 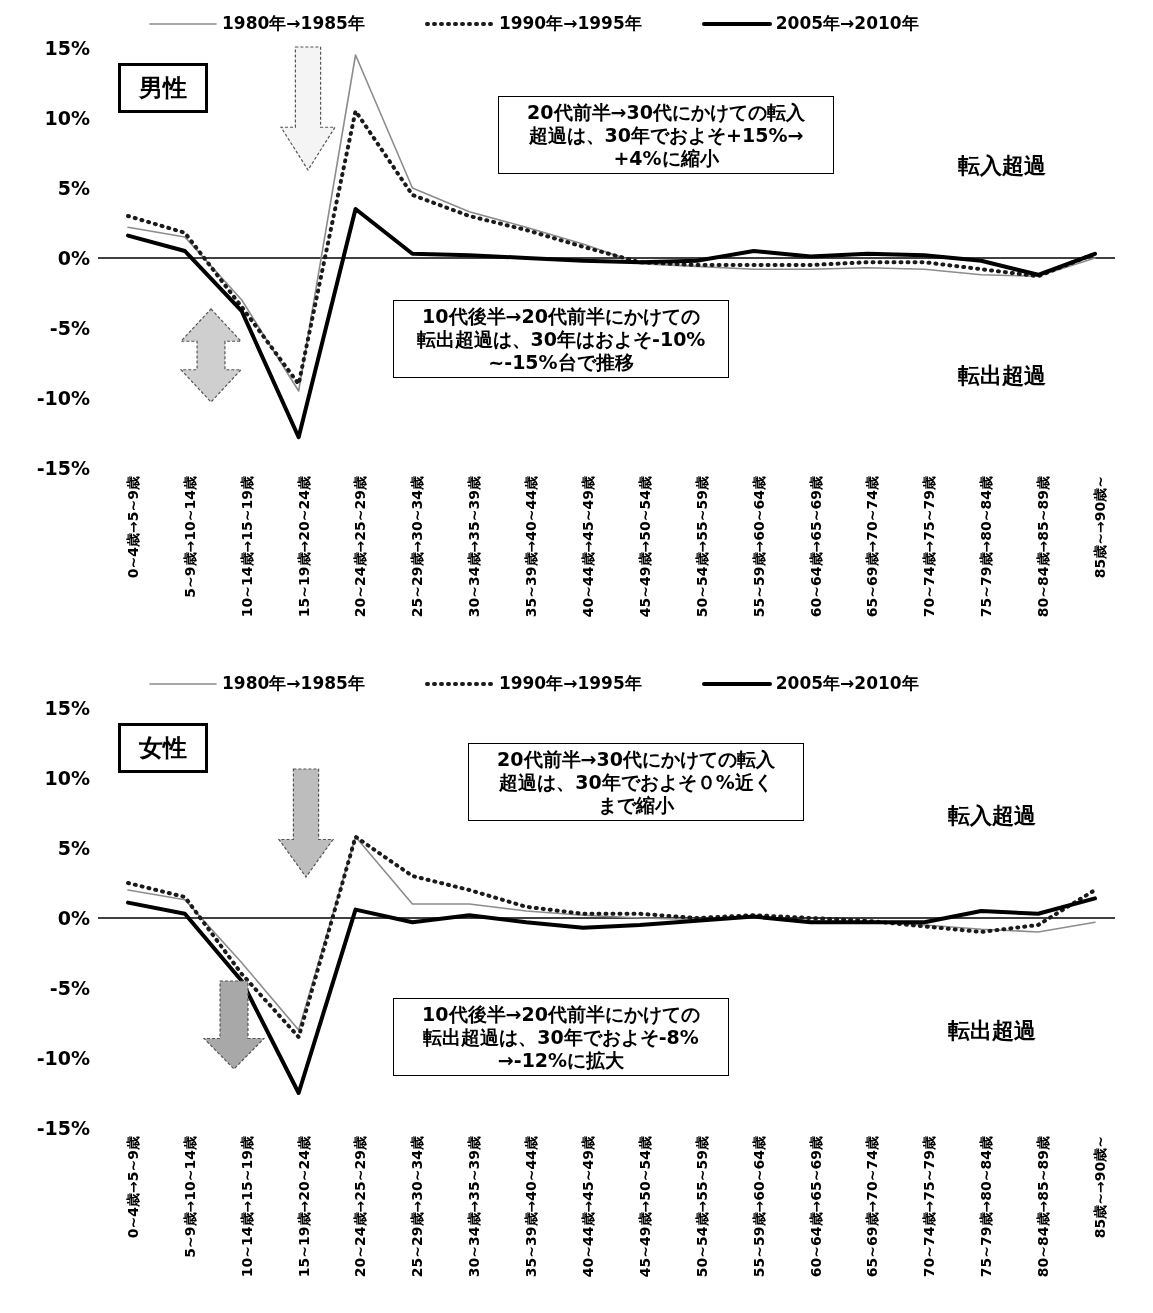 What do you see at coordinates (163, 748) in the screenshot?
I see `text: 女性` at bounding box center [163, 748].